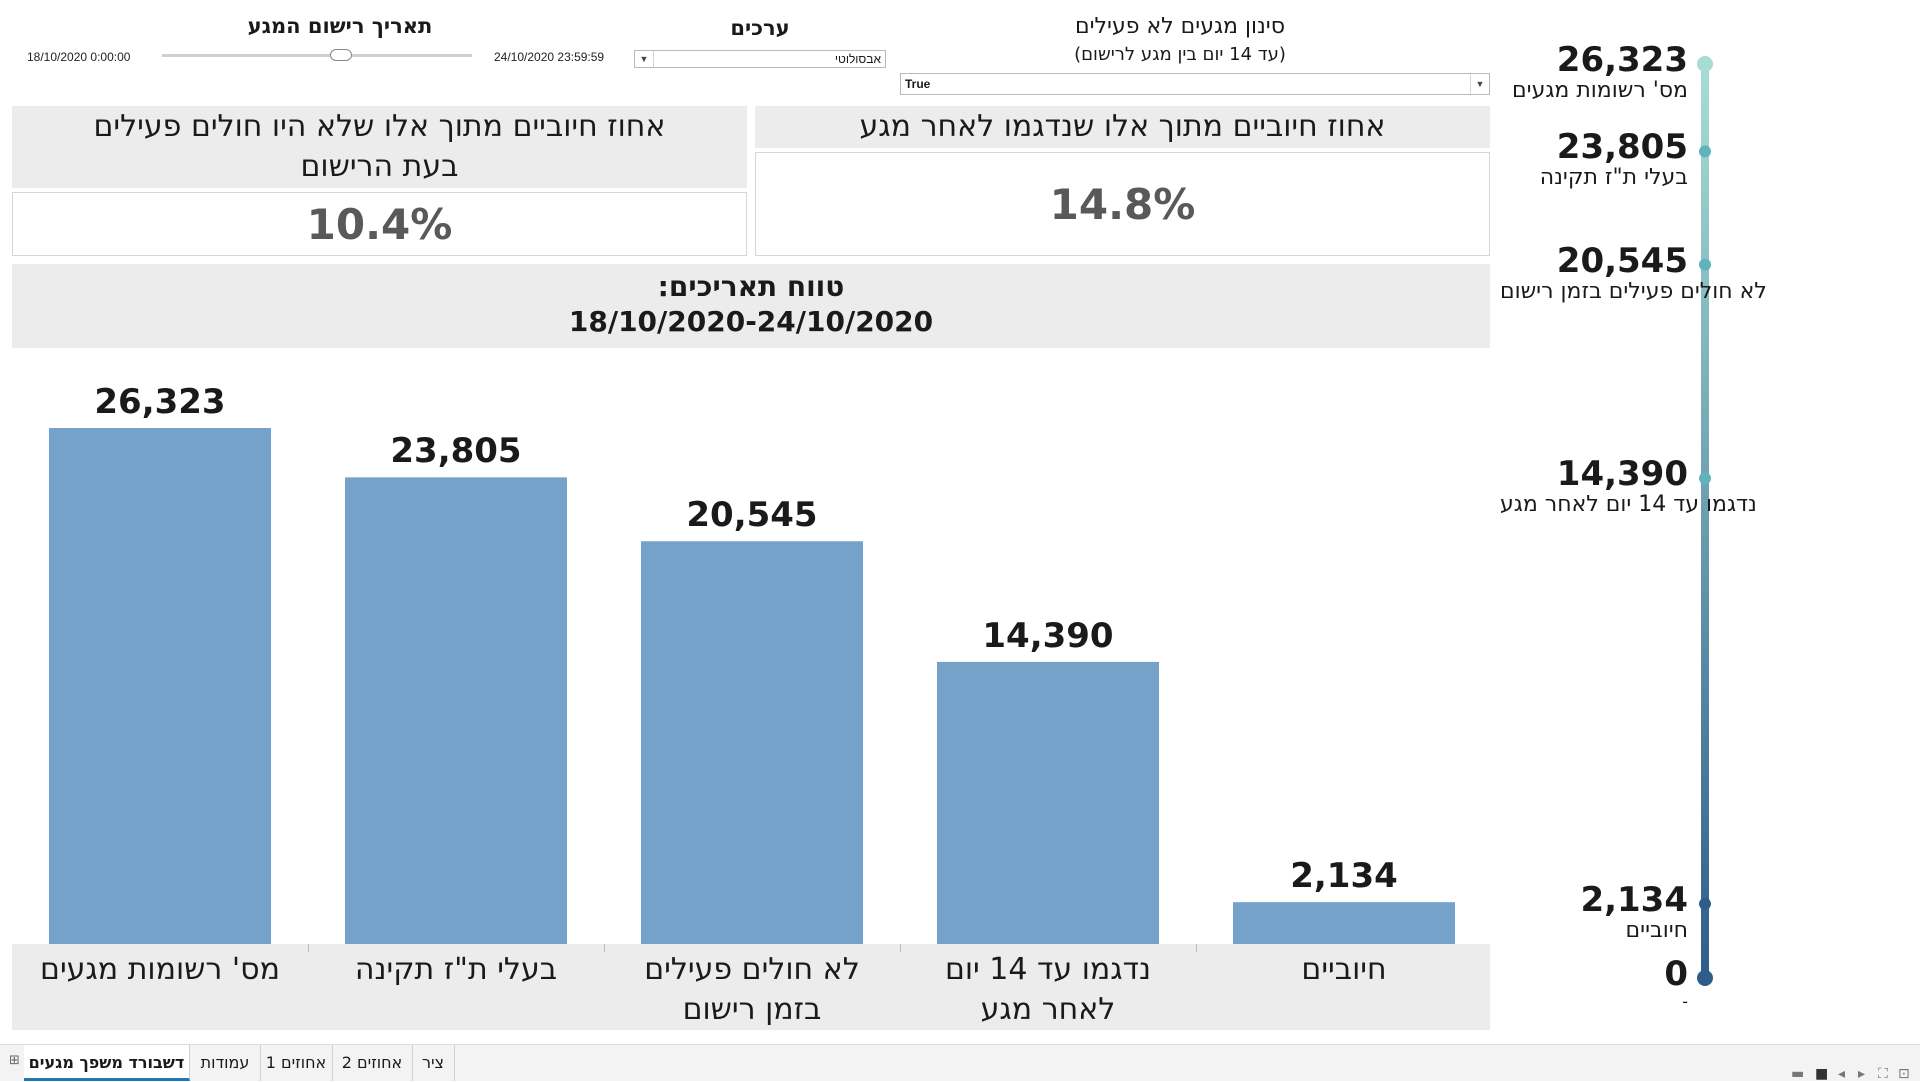 The width and height of the screenshot is (1920, 1082). Describe the element at coordinates (225, 1063) in the screenshot. I see `tab-columns: עמודות` at that location.